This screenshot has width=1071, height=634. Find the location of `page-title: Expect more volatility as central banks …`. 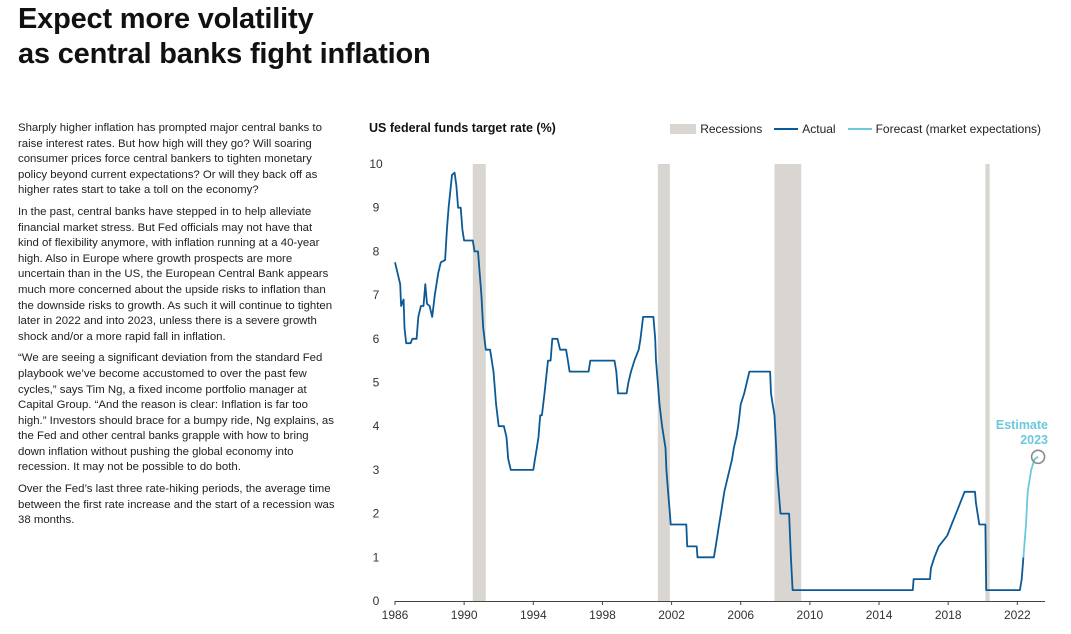

page-title: Expect more volatility as central banks … is located at coordinates (224, 37).